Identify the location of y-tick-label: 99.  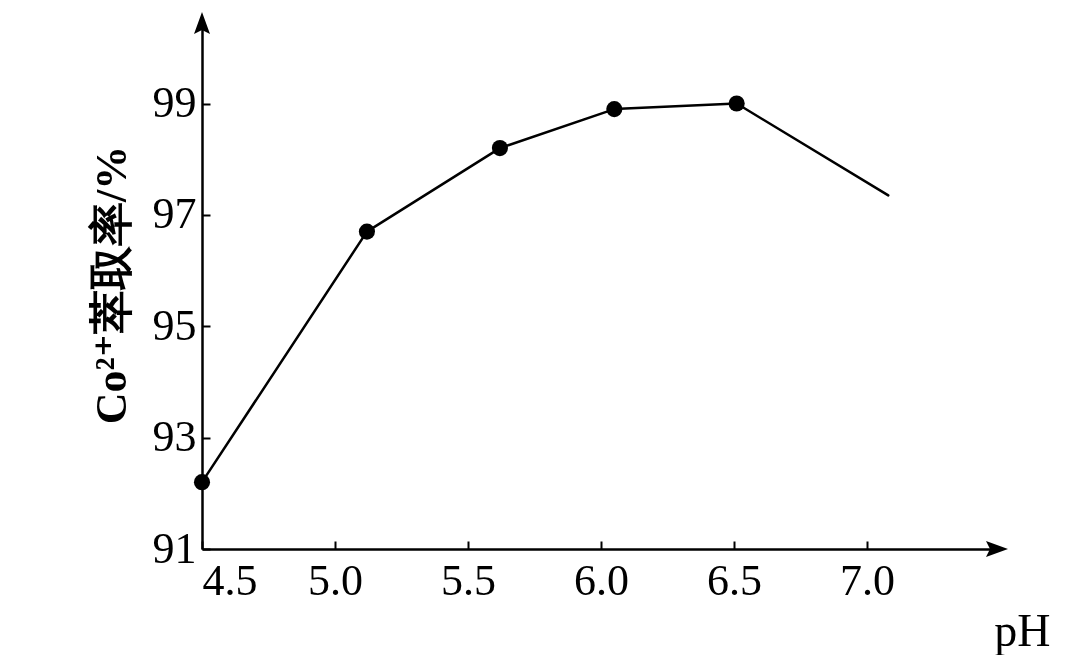
(174, 103).